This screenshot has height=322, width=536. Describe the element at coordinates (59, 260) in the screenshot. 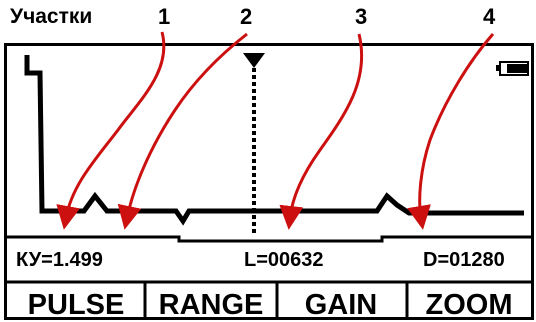

I see `ky-readout: КУ=1.499` at that location.